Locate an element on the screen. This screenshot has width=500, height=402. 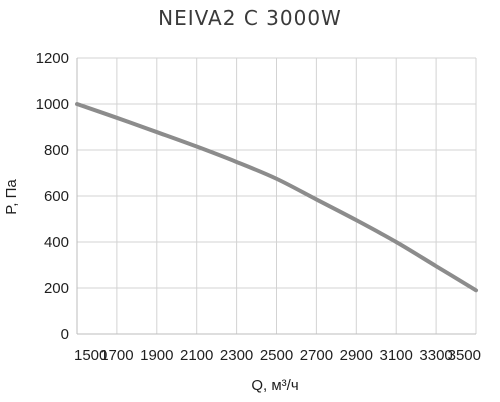
y-tick-label: 1000 is located at coordinates (52, 104).